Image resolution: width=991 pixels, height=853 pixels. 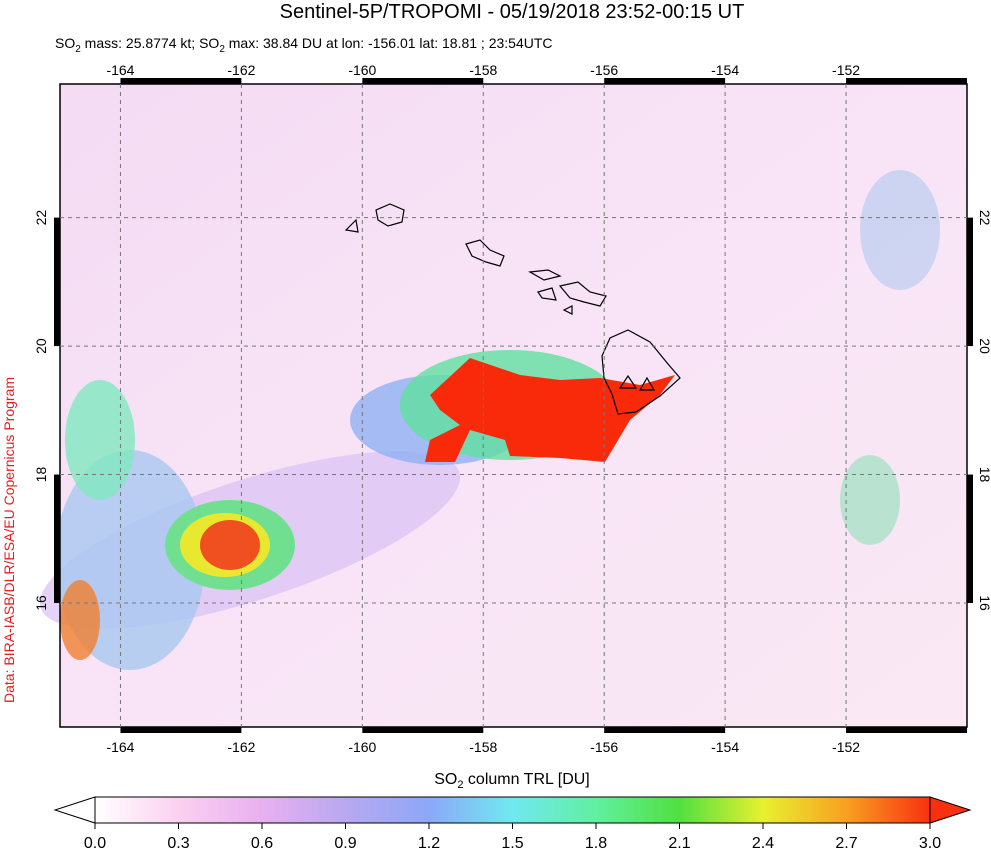 I want to click on colorbar-tick-label: 2.1, so click(x=679, y=843).